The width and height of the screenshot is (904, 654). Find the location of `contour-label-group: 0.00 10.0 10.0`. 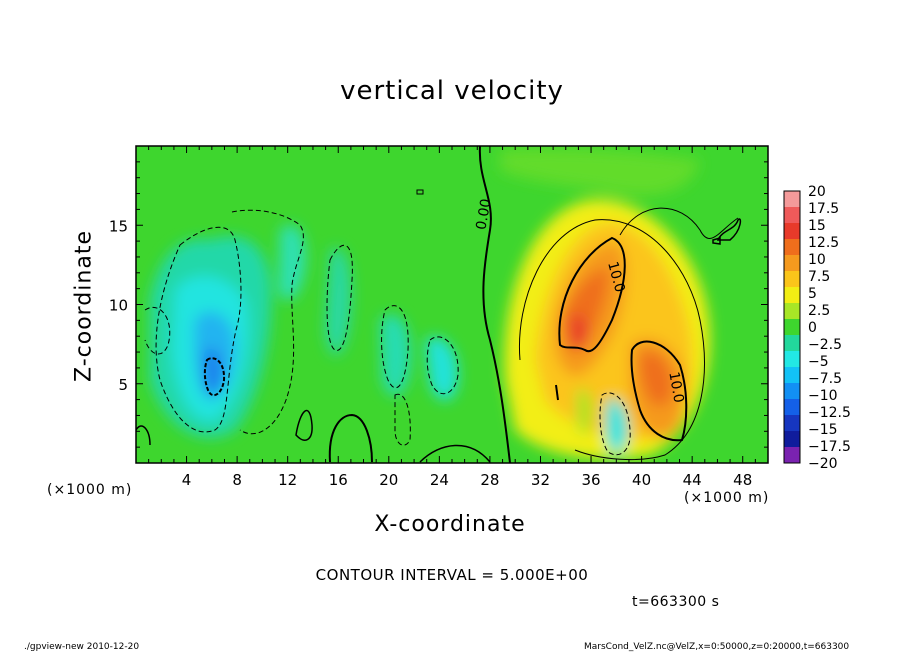

contour-label-group: 0.00 10.0 10.0 is located at coordinates (579, 301).